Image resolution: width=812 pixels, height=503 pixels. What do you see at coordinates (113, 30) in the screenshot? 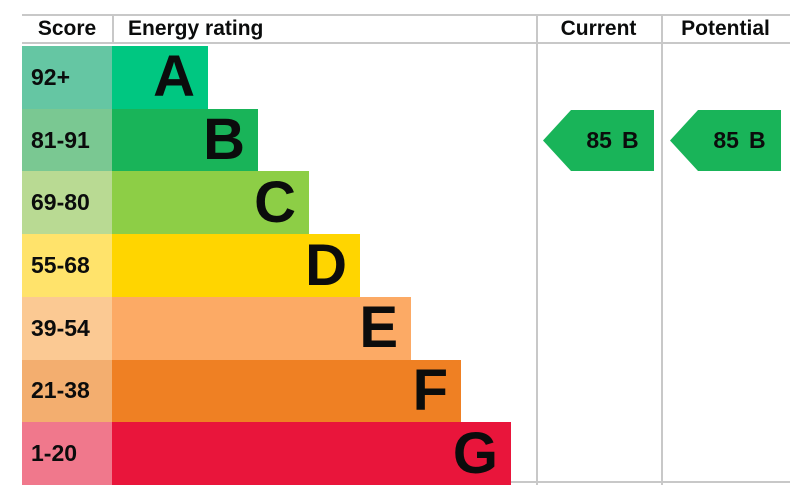
I see `score-rating-divider` at bounding box center [113, 30].